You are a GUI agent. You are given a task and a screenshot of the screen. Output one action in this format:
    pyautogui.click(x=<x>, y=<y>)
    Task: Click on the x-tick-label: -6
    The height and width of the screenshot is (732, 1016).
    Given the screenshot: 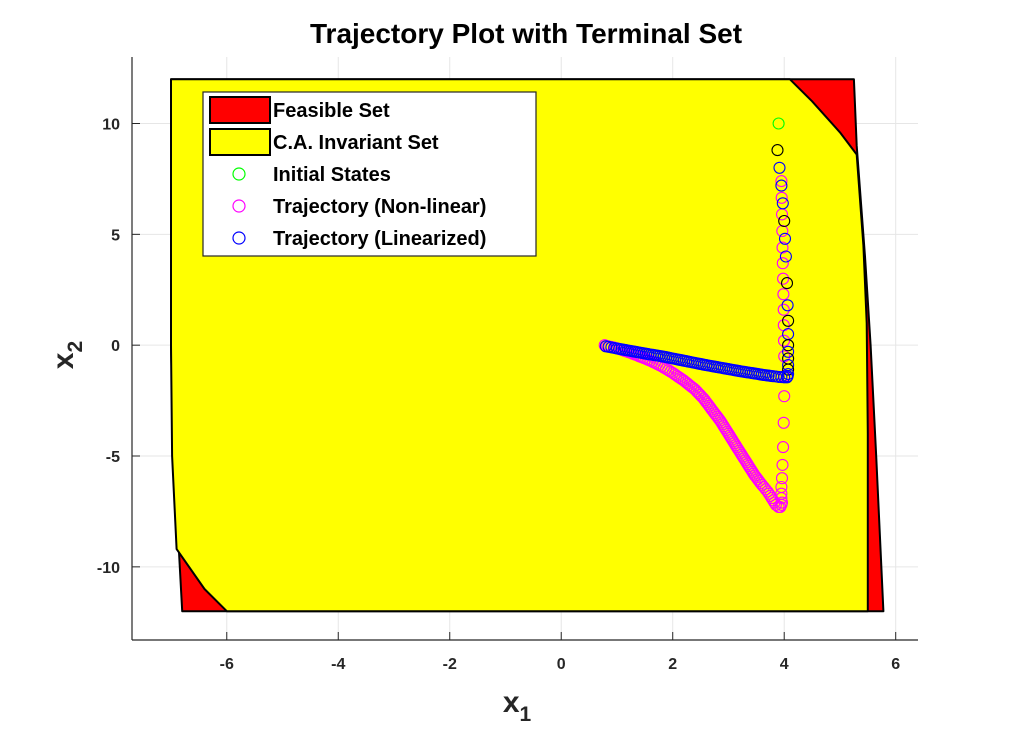 What is the action you would take?
    pyautogui.click(x=227, y=664)
    